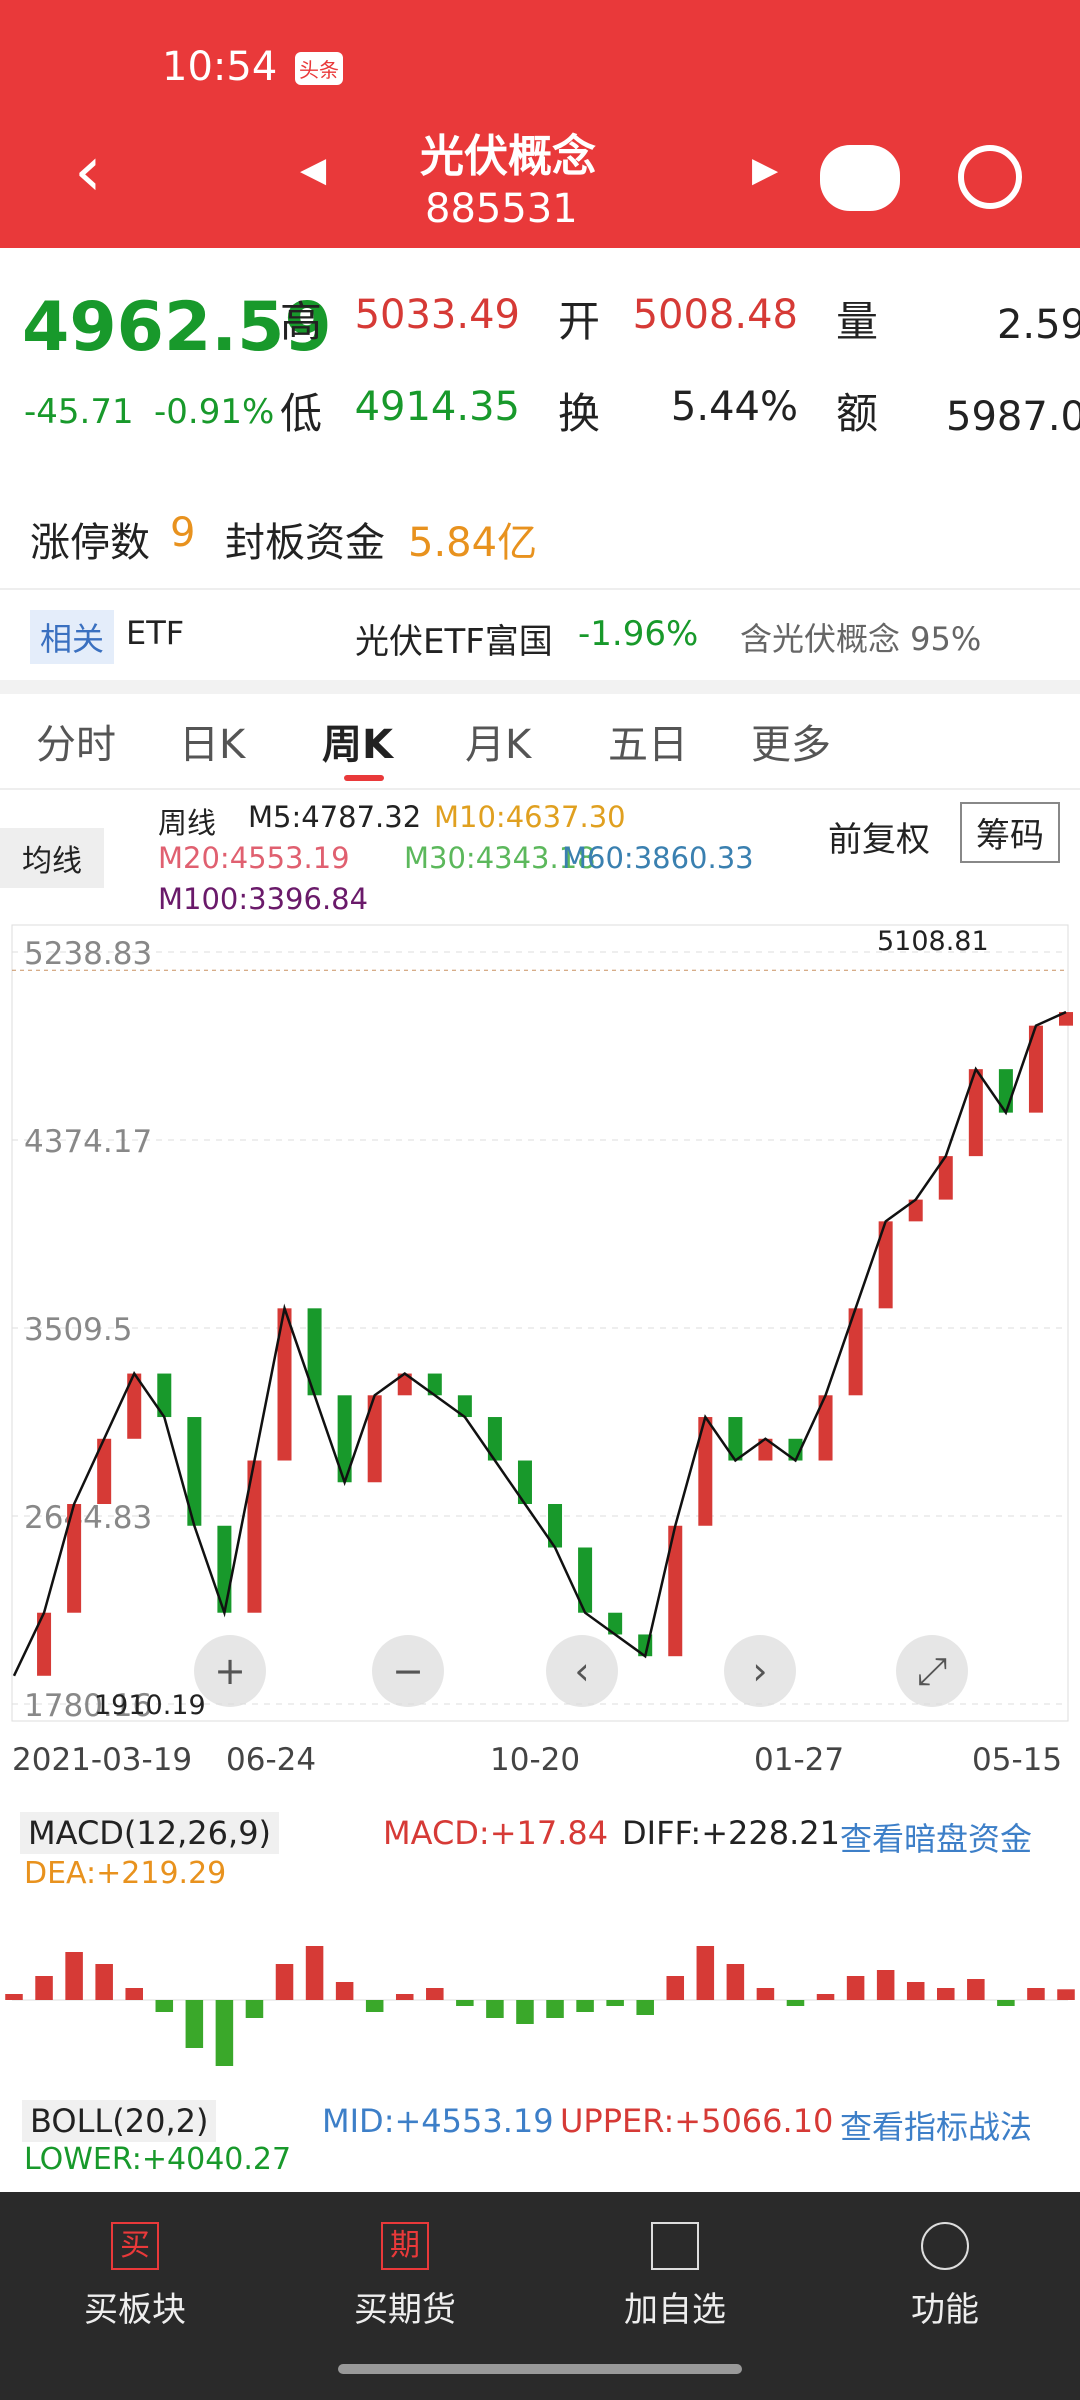  I want to click on home-indicator, so click(540, 2369).